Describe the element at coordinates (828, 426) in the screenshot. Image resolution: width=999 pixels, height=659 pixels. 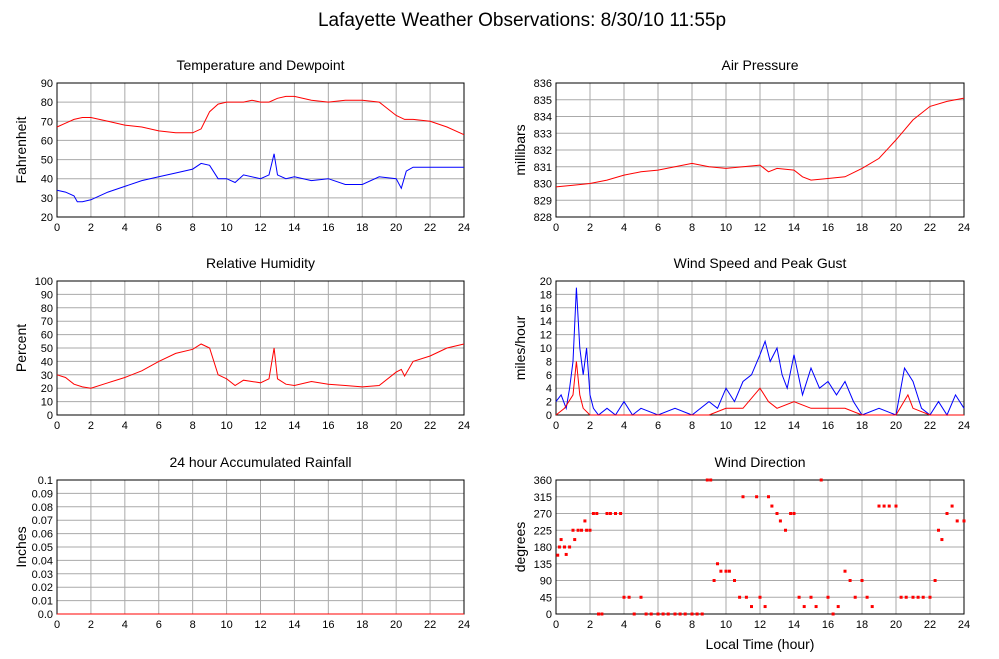
I see `x-tick-label: 16` at that location.